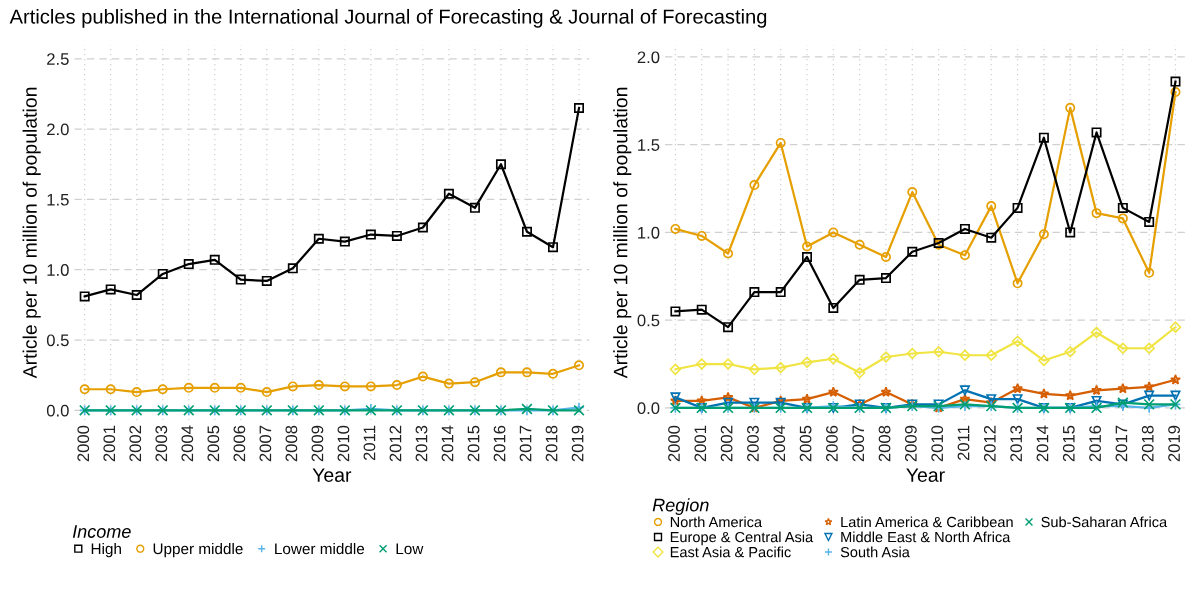  I want to click on legend-label: East Asia & Pacific, so click(730, 552).